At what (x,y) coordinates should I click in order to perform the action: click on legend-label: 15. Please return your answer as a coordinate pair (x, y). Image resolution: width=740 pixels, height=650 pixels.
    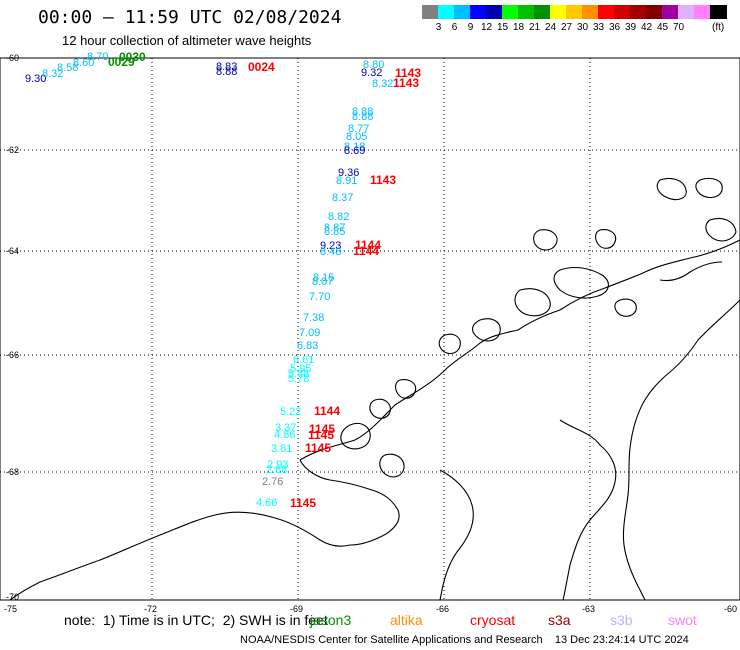
    Looking at the image, I should click on (502, 27).